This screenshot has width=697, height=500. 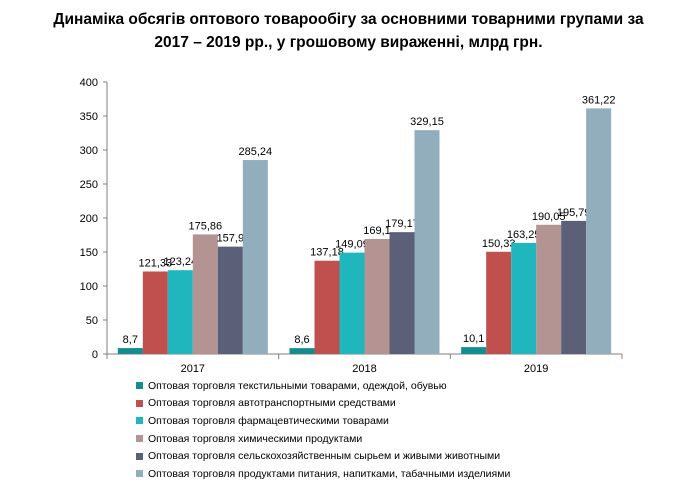 What do you see at coordinates (89, 253) in the screenshot?
I see `y-tick-label: 150` at bounding box center [89, 253].